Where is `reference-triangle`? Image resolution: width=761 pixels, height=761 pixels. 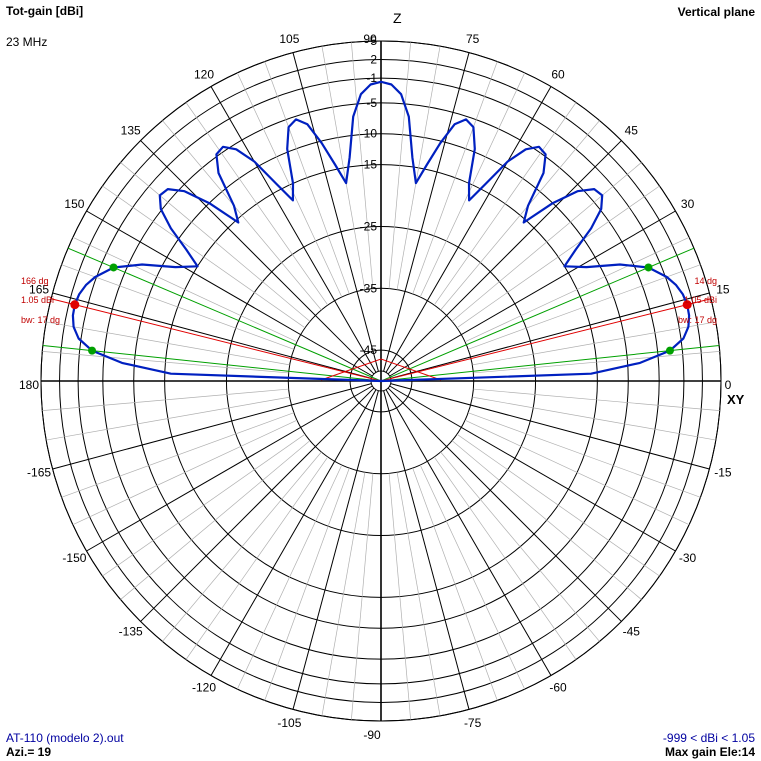
reference-triangle is located at coordinates (381, 369).